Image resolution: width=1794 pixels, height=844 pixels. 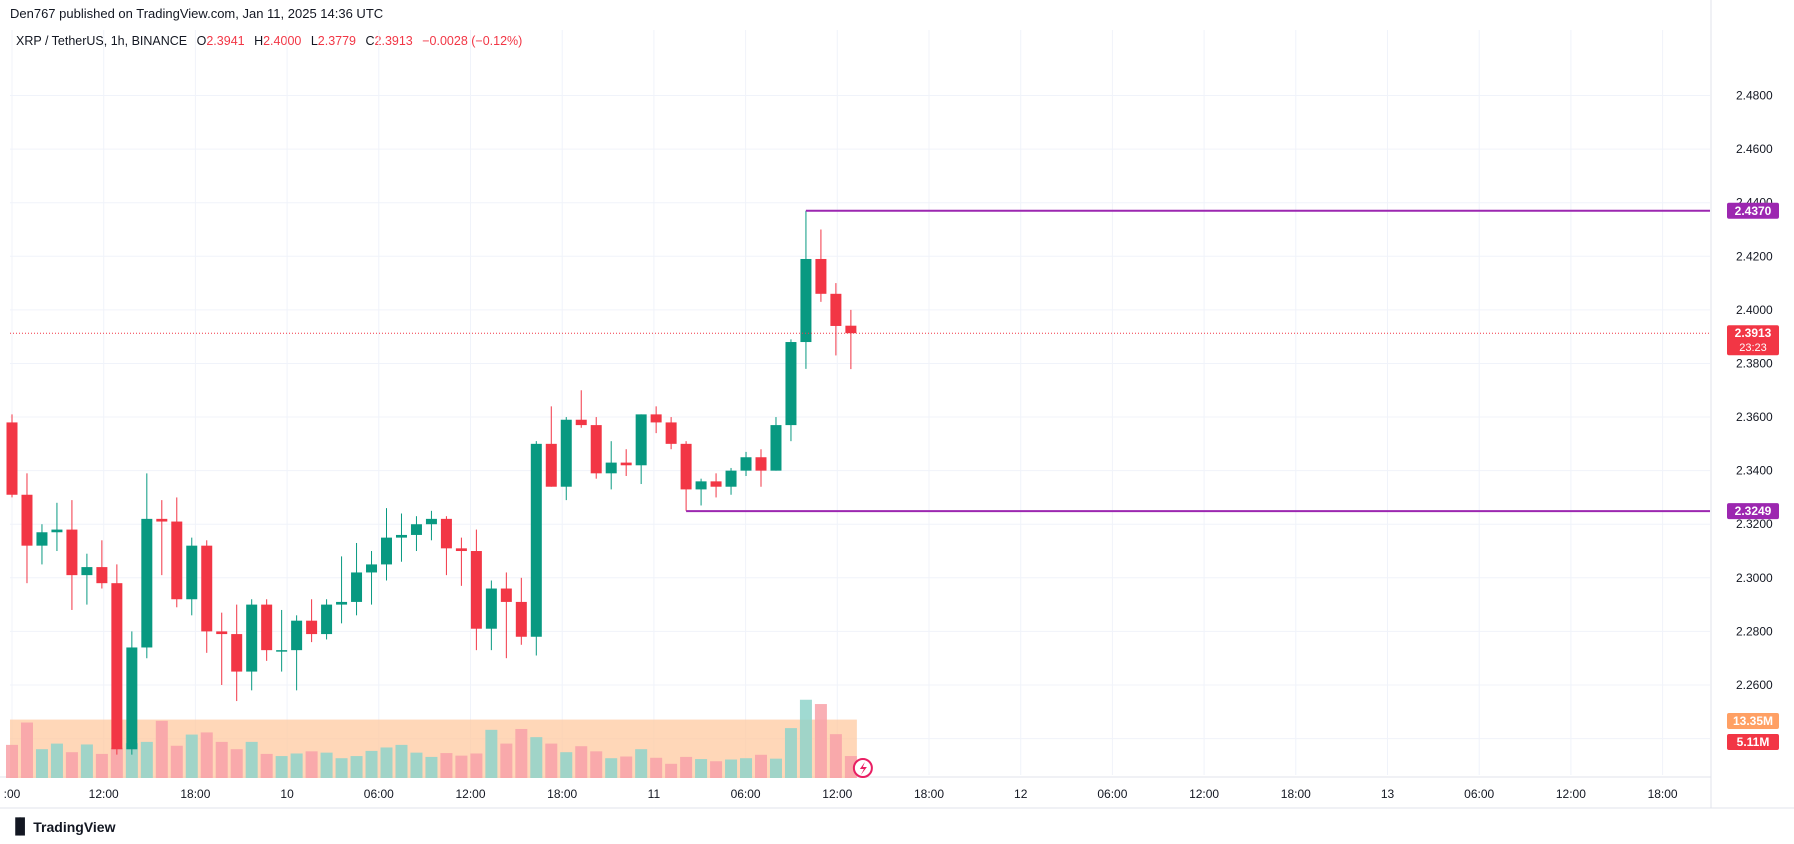 What do you see at coordinates (1754, 363) in the screenshot?
I see `price-tick-label: 2.3800` at bounding box center [1754, 363].